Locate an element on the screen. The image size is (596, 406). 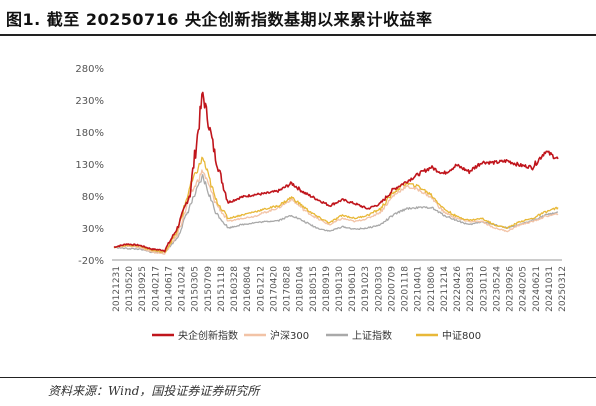
x-tick-label: 20160804 is located at coordinates (248, 289).